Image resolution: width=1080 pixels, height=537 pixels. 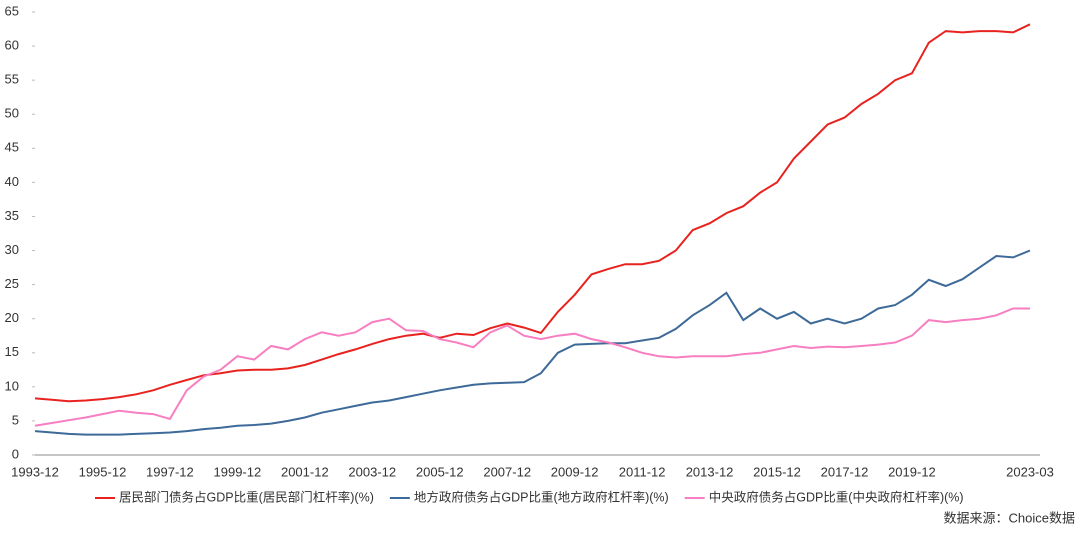 I want to click on x-tick-label: 2019-12, so click(x=912, y=471).